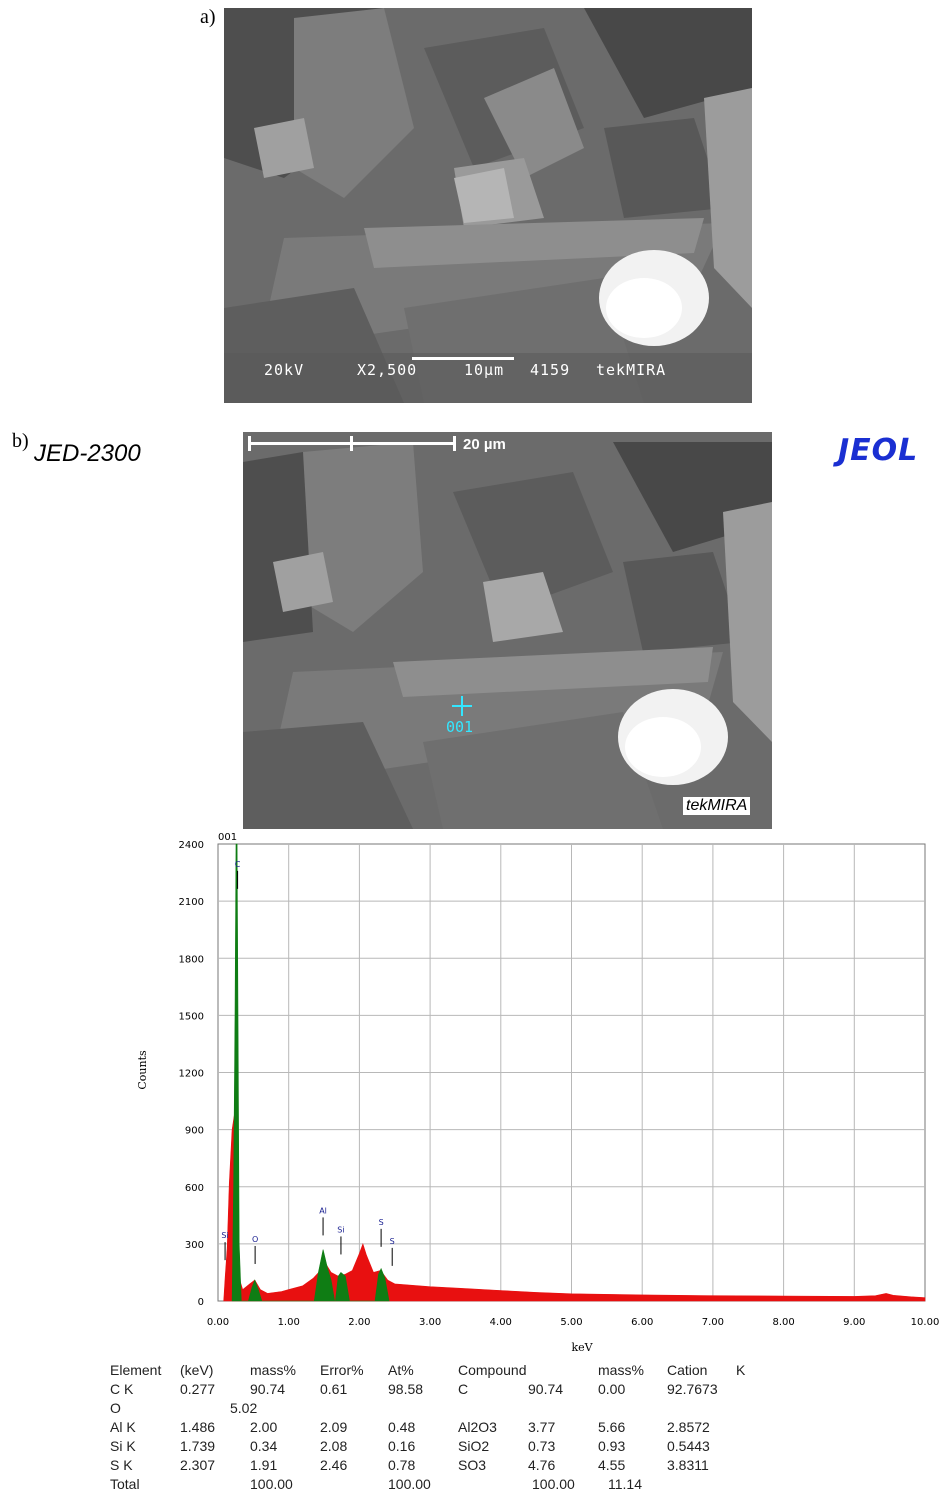 The width and height of the screenshot is (944, 1493). What do you see at coordinates (925, 1322) in the screenshot?
I see `x-tick-label: 10.00` at bounding box center [925, 1322].